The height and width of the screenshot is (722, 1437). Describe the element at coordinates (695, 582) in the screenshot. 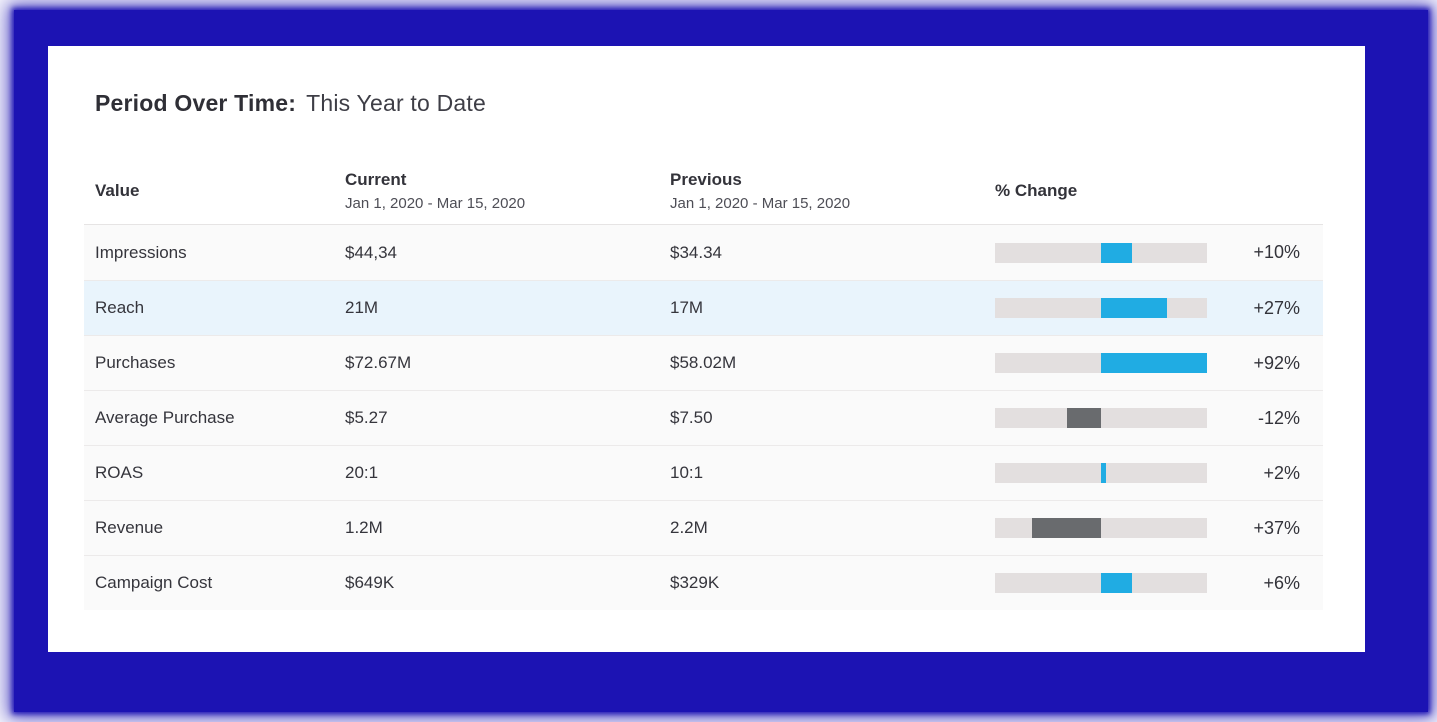

I see `previous-value: $329K` at that location.